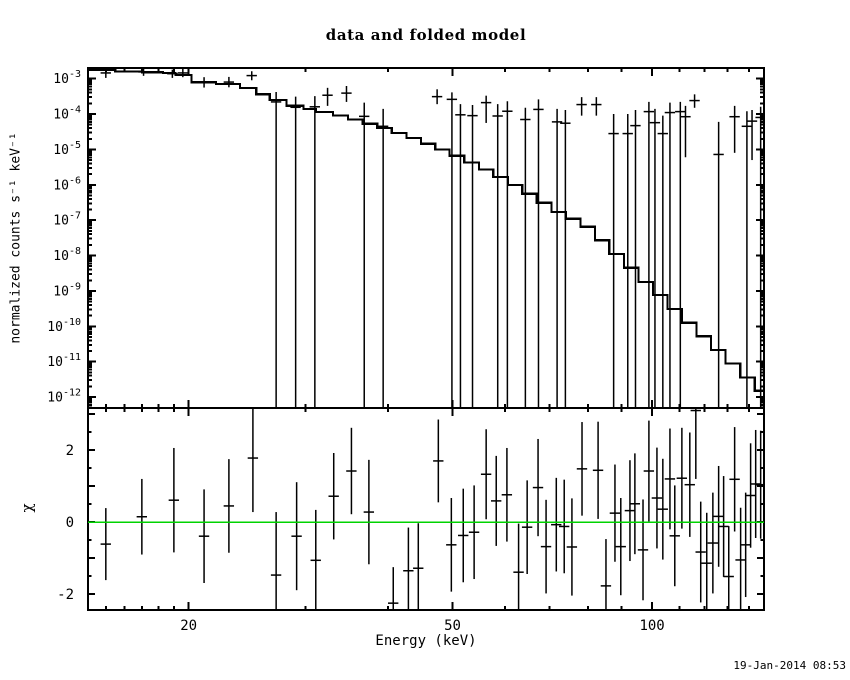 Image resolution: width=850 pixels, height=680 pixels. What do you see at coordinates (67, 255) in the screenshot?
I see `svg-text: 10⁻⁸` at bounding box center [67, 255].